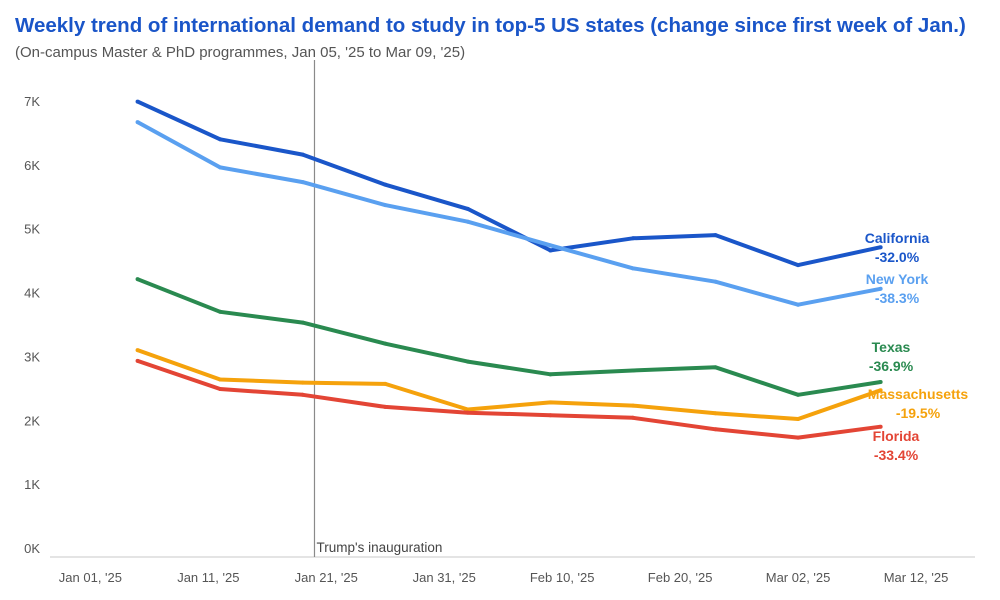 The height and width of the screenshot is (600, 1000). I want to click on x-tick-label: Feb 10, '25, so click(562, 577).